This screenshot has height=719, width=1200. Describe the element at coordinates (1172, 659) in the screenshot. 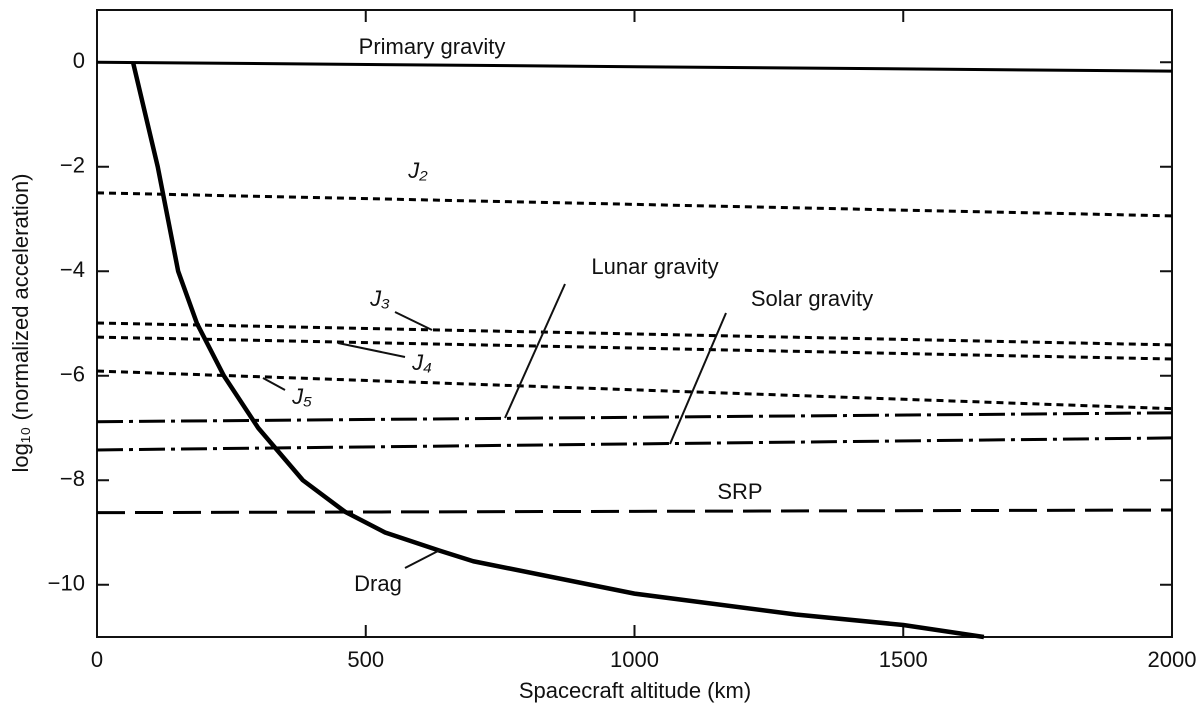

I see `x-tick-label: 2000` at that location.